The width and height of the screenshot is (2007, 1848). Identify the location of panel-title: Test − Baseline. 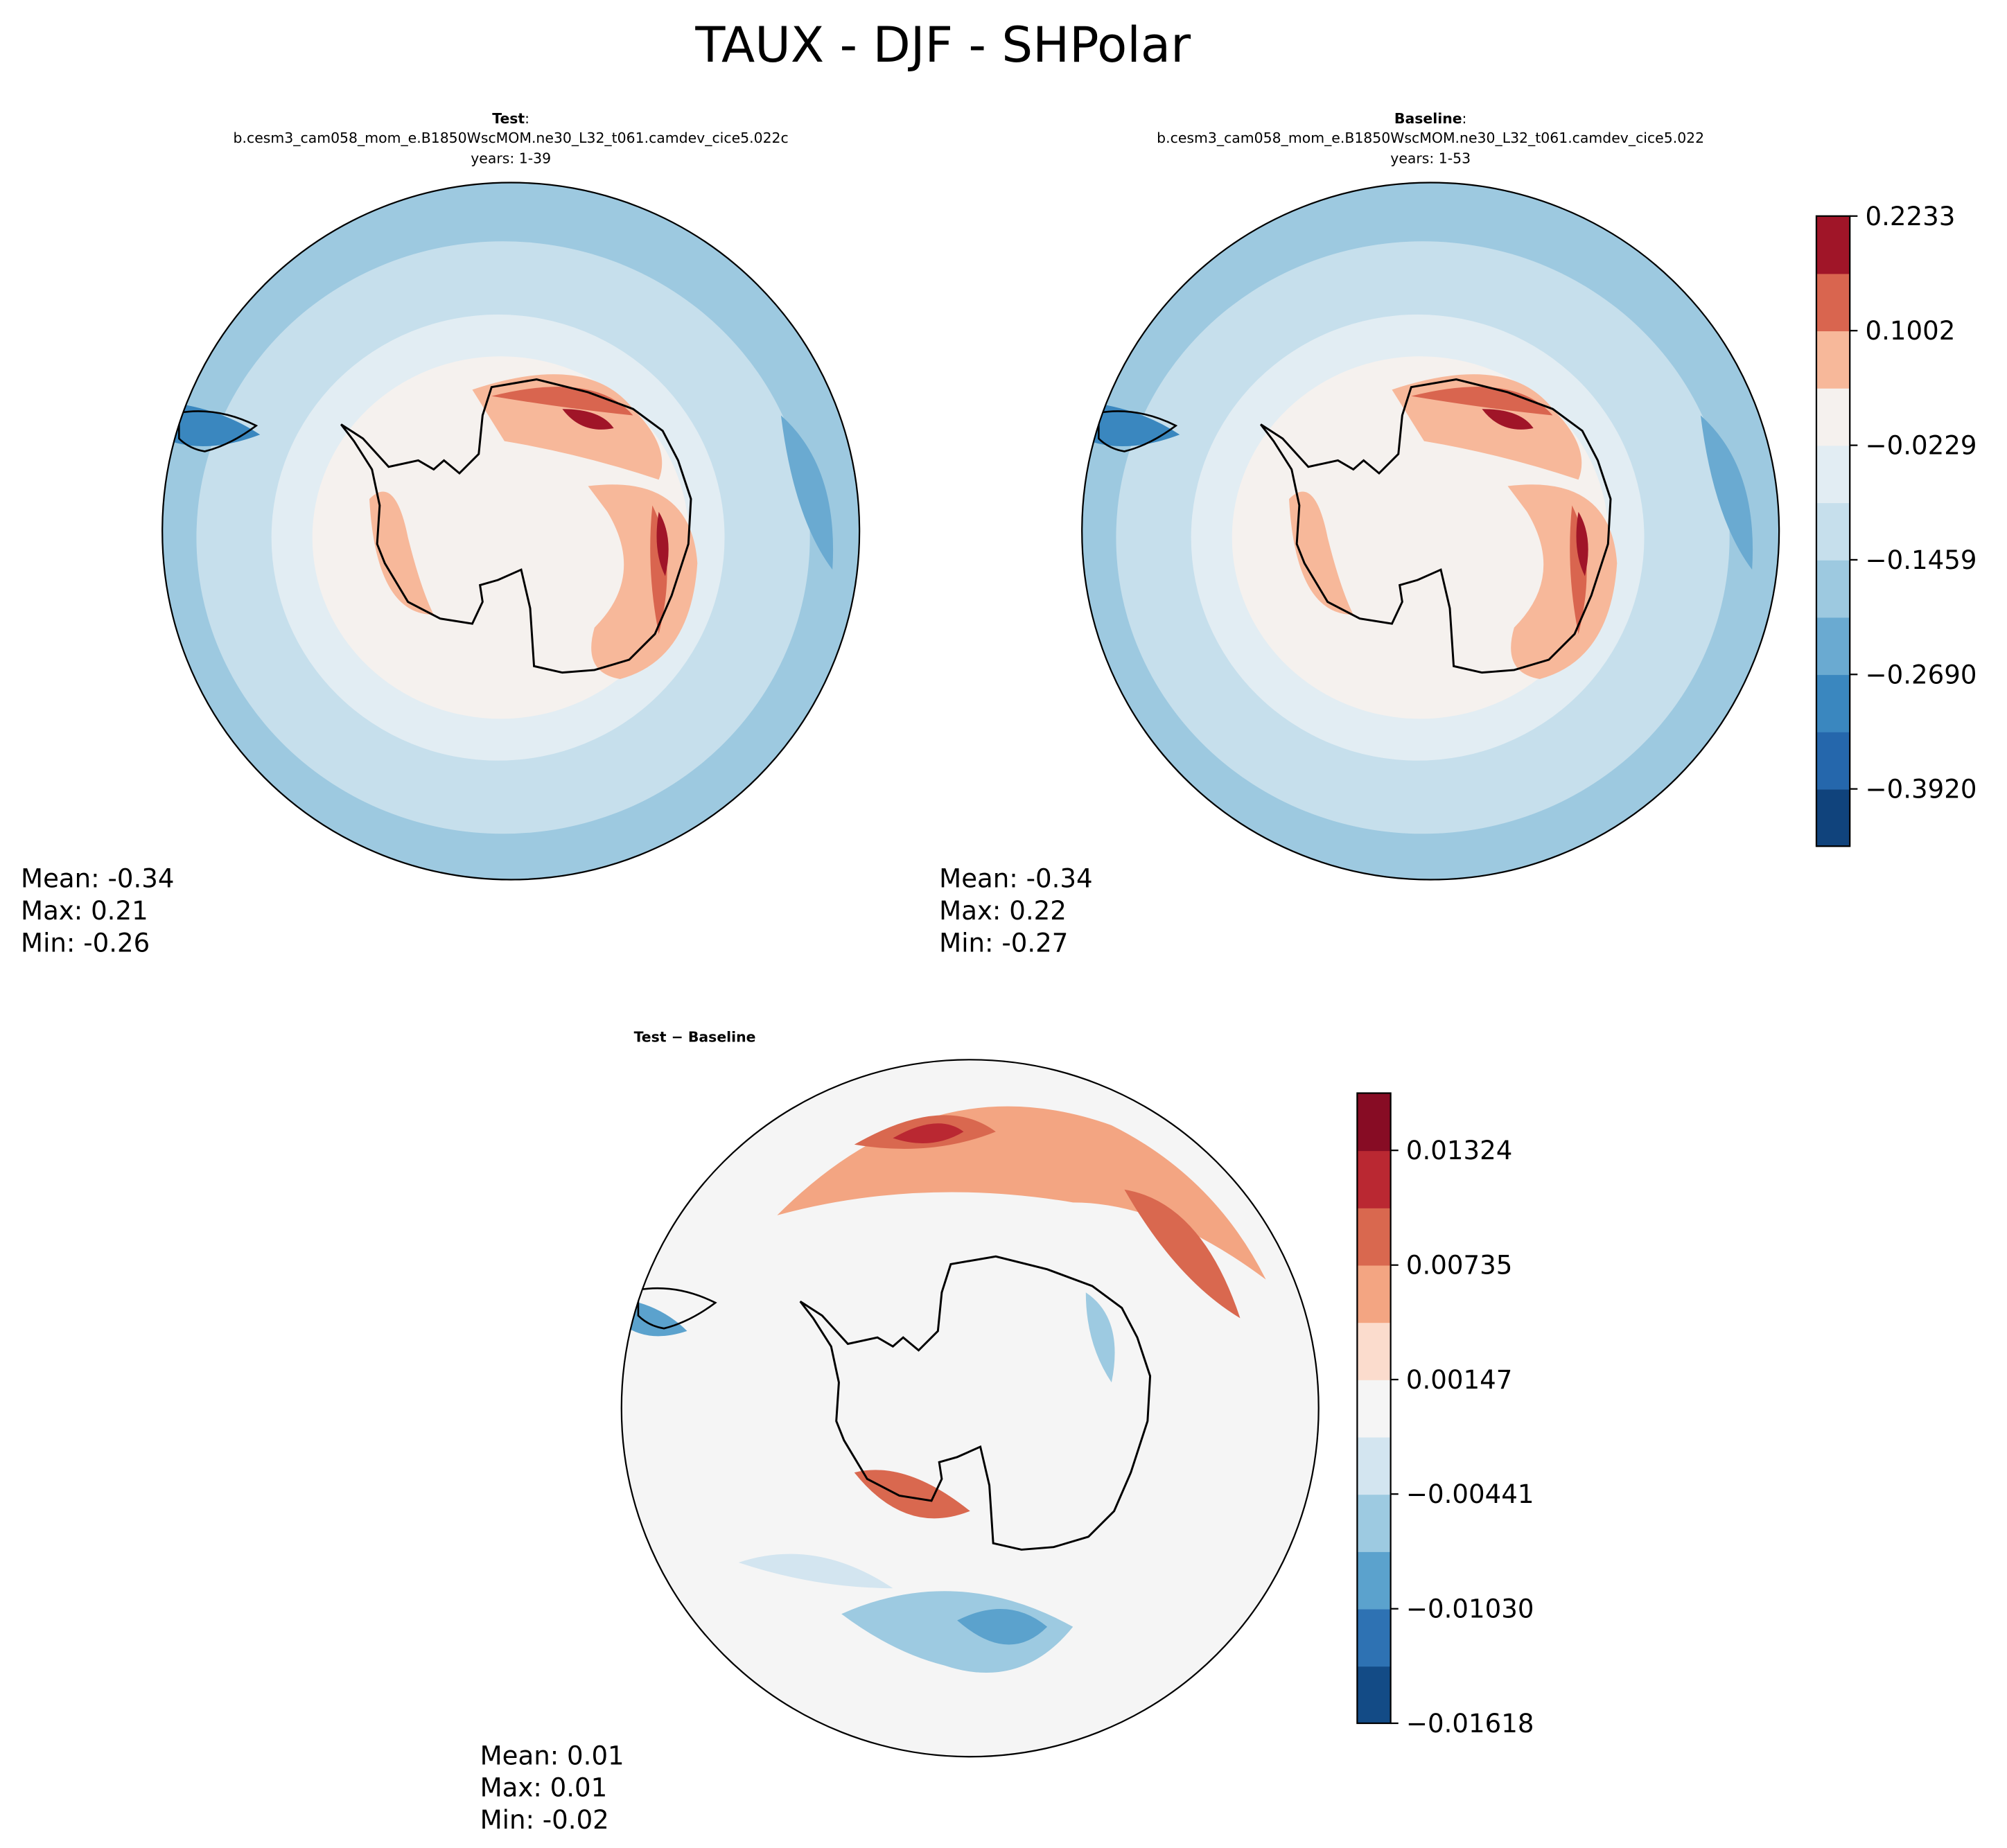
(695, 1036).